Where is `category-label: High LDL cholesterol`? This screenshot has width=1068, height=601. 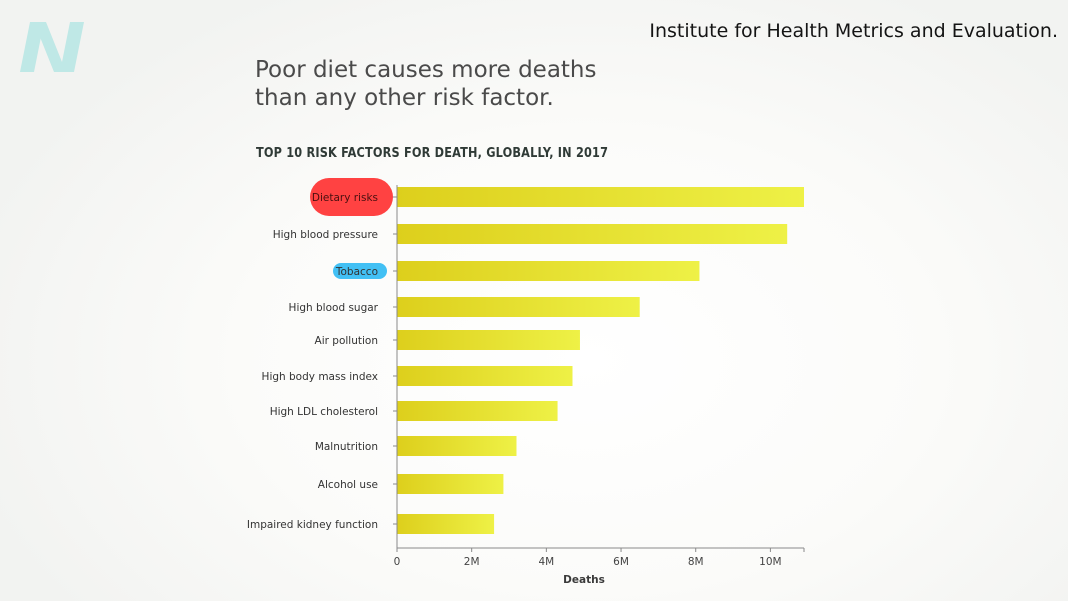
category-label: High LDL cholesterol is located at coordinates (324, 412).